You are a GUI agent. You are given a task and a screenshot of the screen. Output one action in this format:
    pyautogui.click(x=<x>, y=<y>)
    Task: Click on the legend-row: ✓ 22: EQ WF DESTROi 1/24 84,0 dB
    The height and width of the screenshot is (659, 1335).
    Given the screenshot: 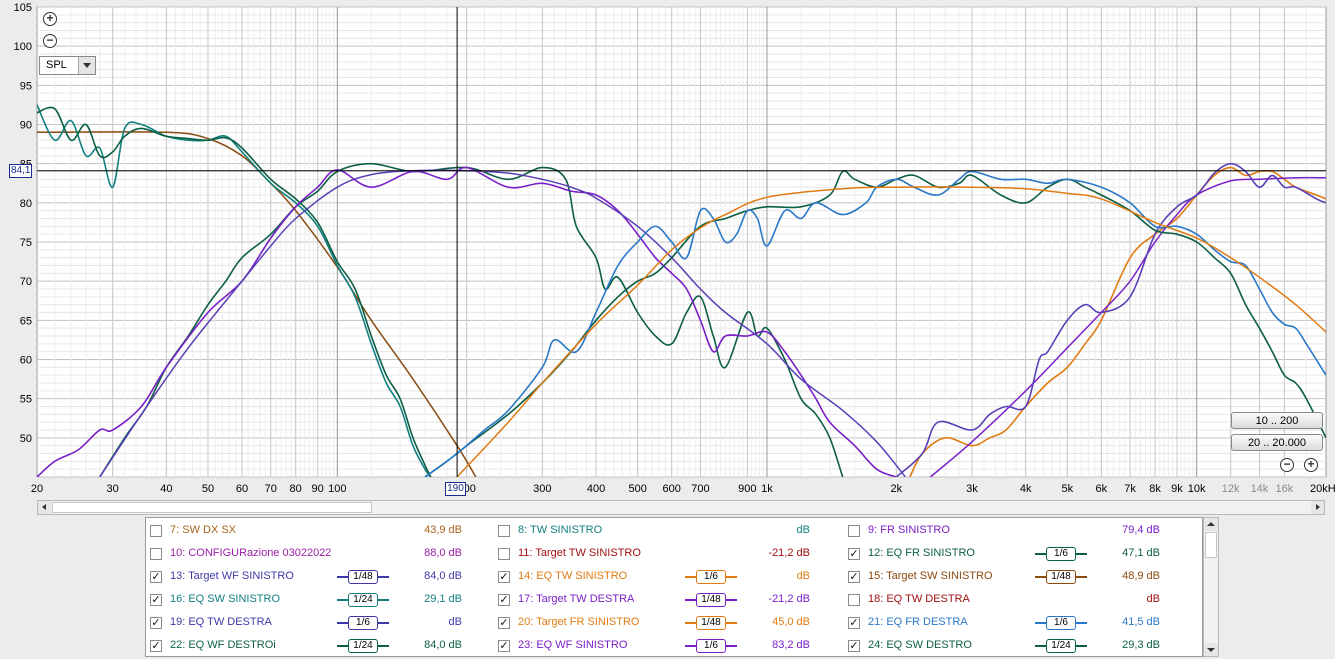 What is the action you would take?
    pyautogui.click(x=310, y=647)
    